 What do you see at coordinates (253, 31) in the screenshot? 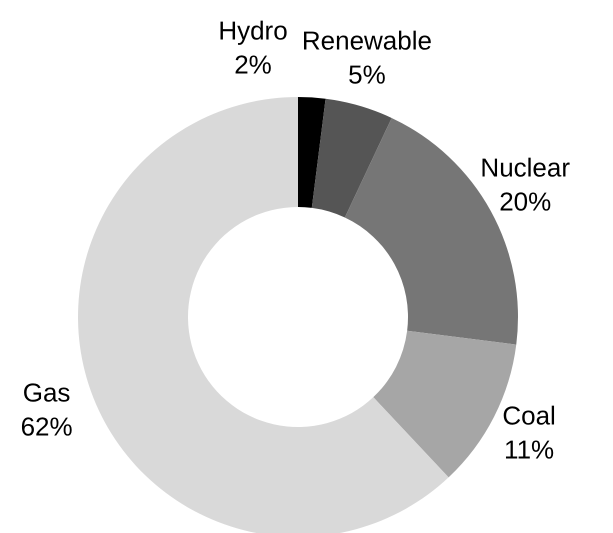
I see `slice-label: Hydro` at bounding box center [253, 31].